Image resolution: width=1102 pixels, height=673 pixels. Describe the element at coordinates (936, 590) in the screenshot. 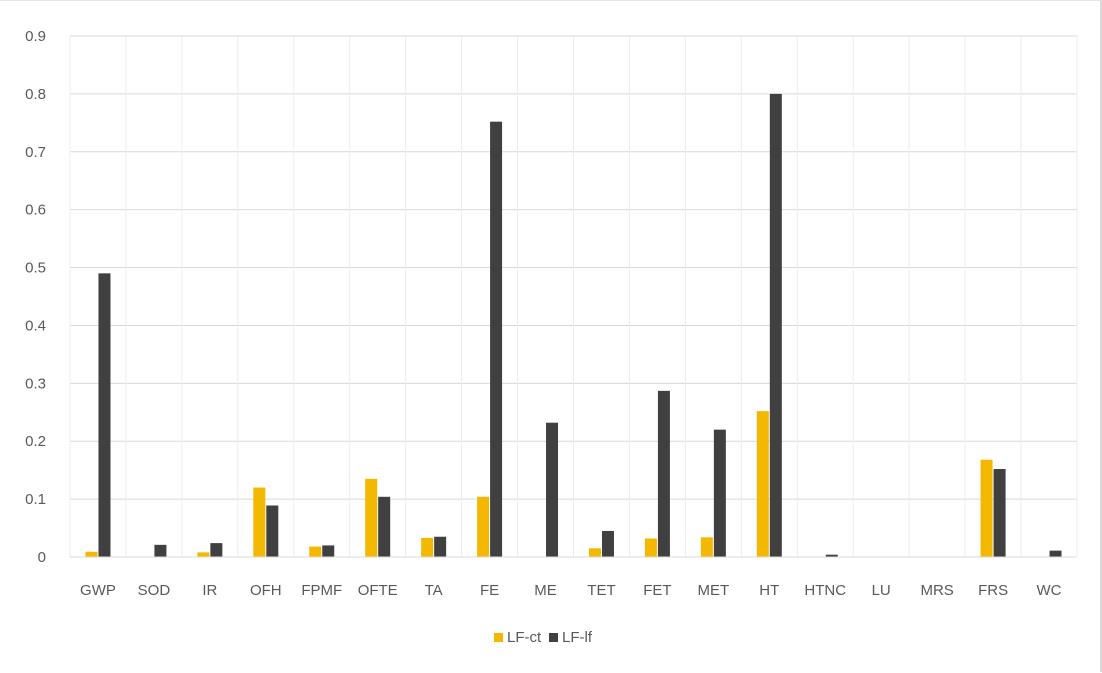

I see `x-tick-label: MRS` at that location.